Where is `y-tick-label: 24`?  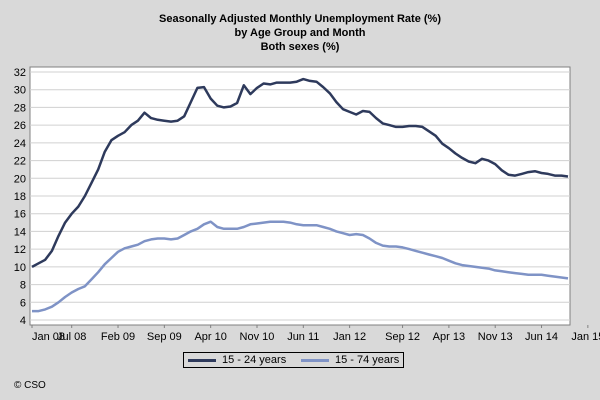 y-tick-label: 24 is located at coordinates (20, 144).